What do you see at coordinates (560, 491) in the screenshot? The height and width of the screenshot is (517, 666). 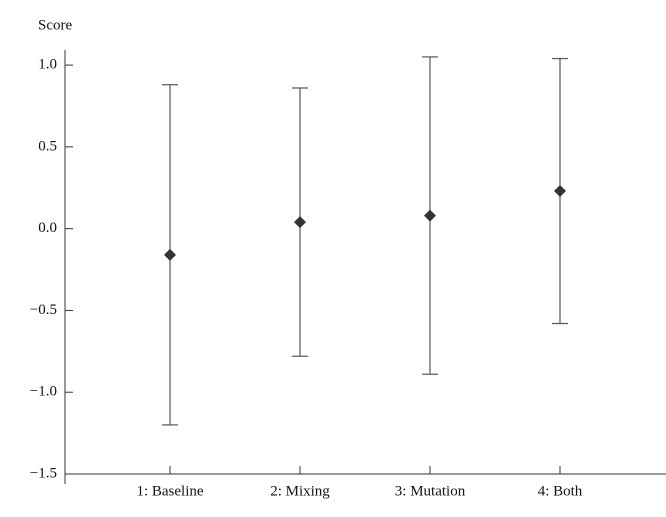 I see `x-tick-label: 4: Both` at bounding box center [560, 491].